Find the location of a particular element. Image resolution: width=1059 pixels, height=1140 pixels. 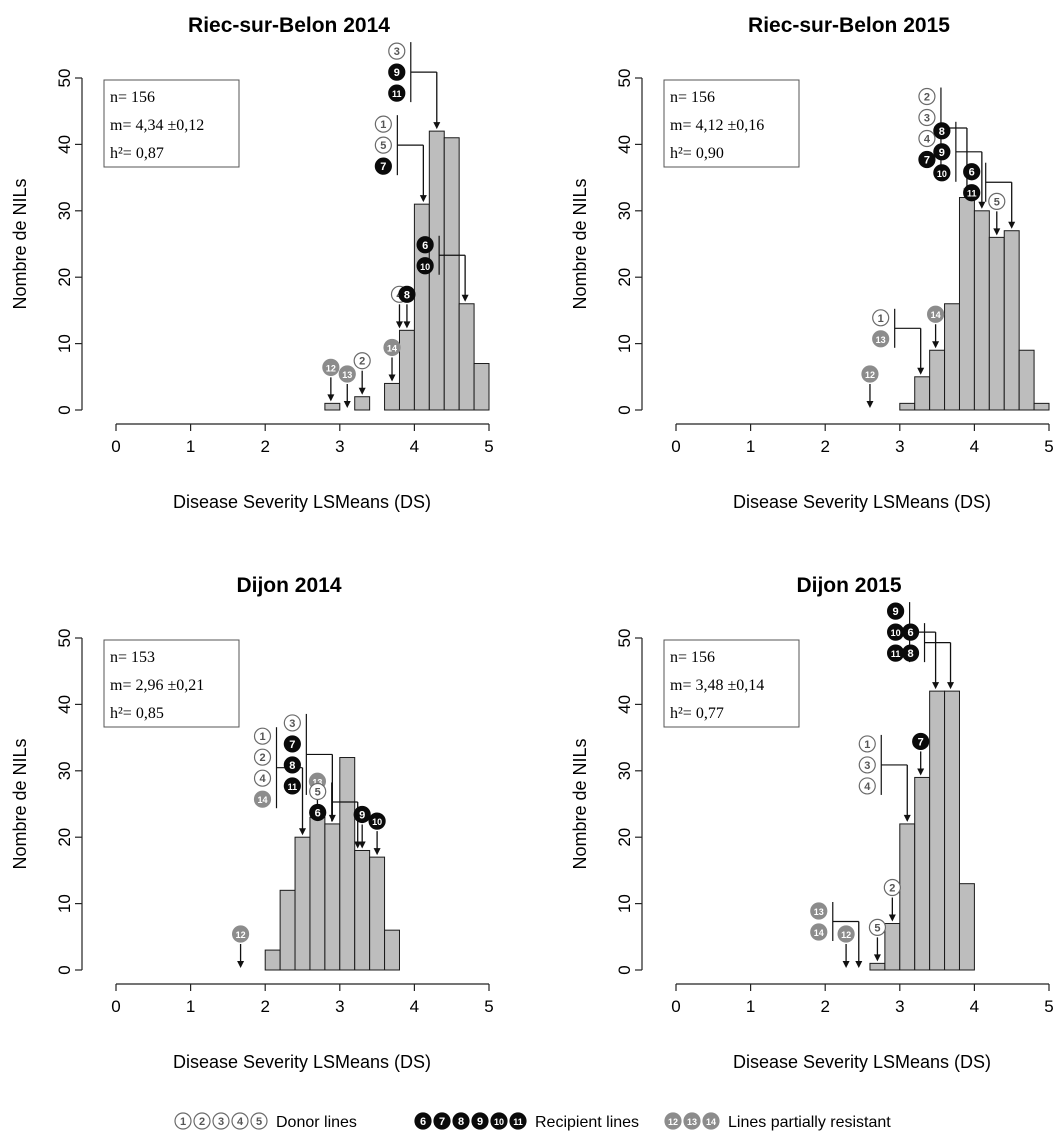

annotation: 6 11 is located at coordinates (989, 195).